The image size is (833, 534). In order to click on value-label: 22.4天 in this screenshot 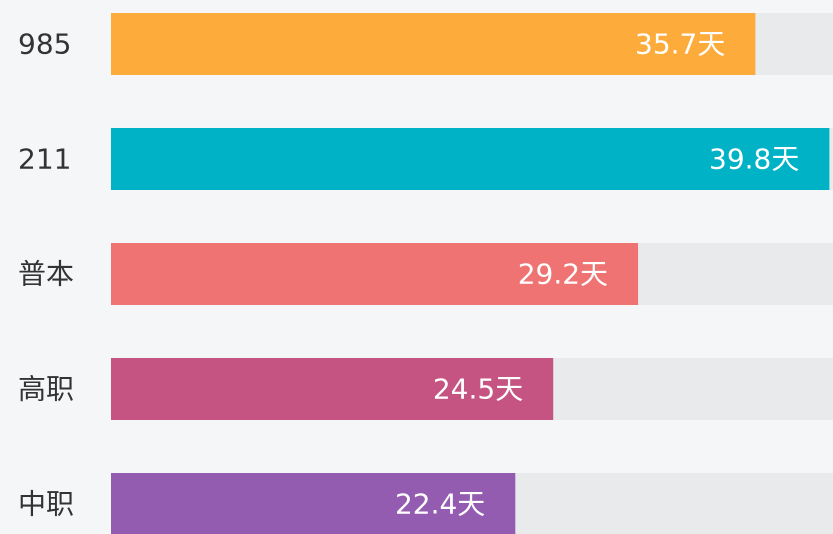, I will do `click(440, 504)`.